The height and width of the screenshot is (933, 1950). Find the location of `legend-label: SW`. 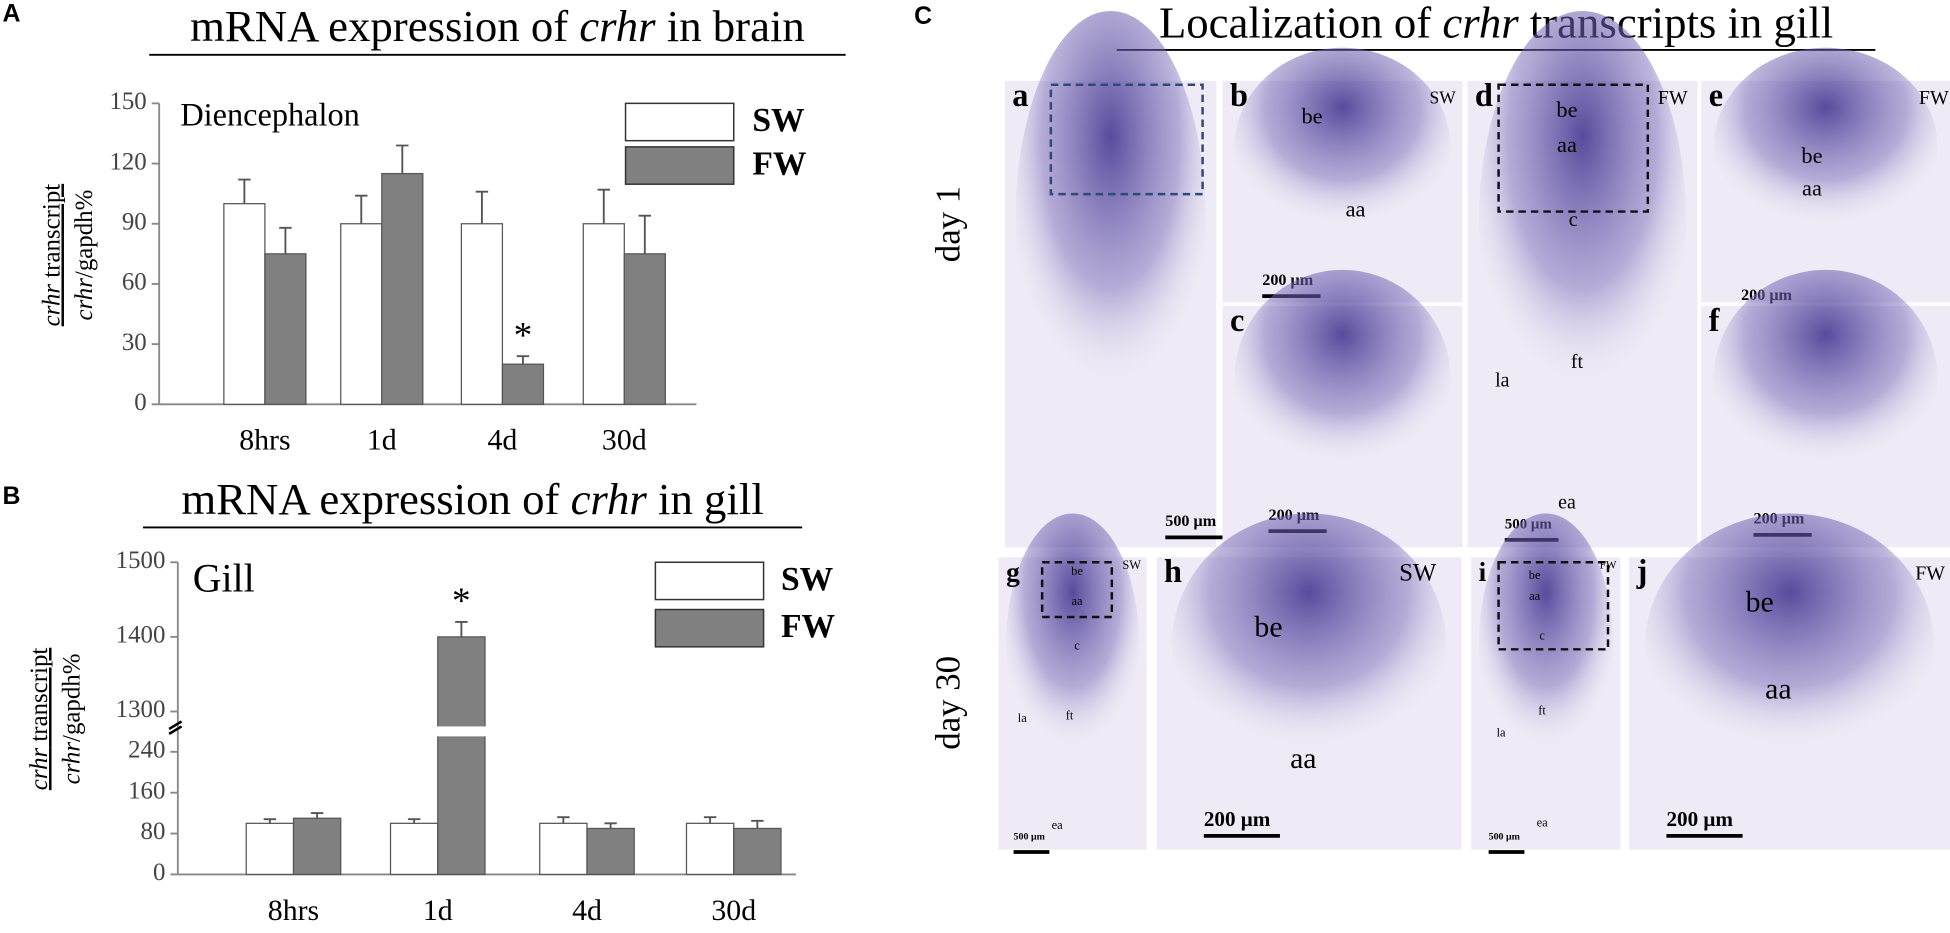

legend-label: SW is located at coordinates (778, 120).